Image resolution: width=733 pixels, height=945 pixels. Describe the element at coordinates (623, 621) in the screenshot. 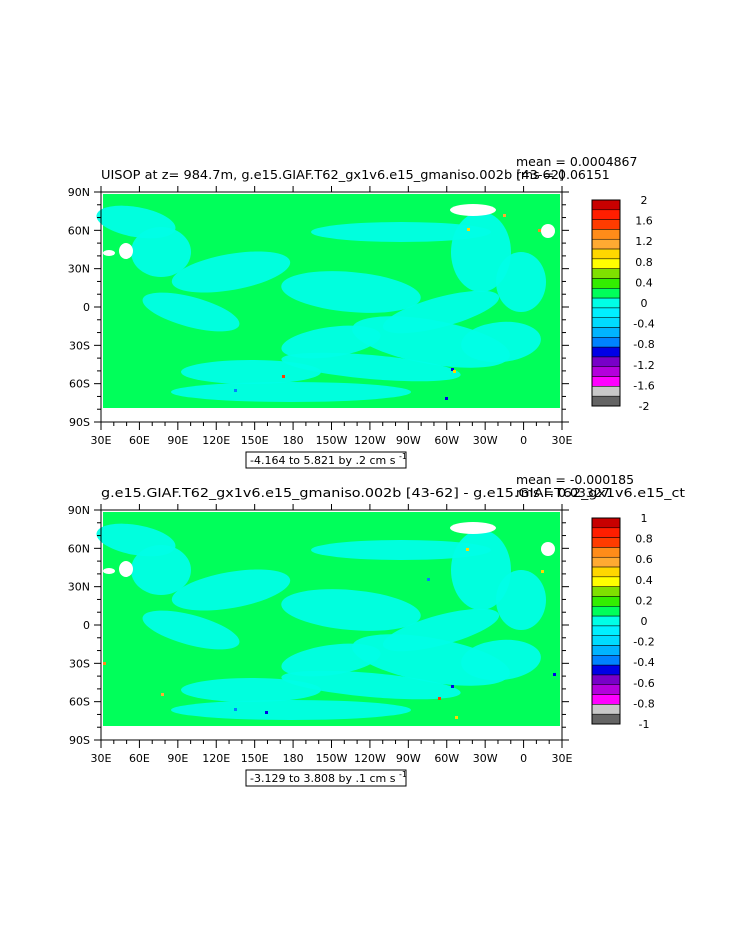

I see `panel-bottom-colorbar: 1 0.8 0.6 0.4 0.2 0 -0.2 -0.4 -0.6 -0.8 -1` at that location.